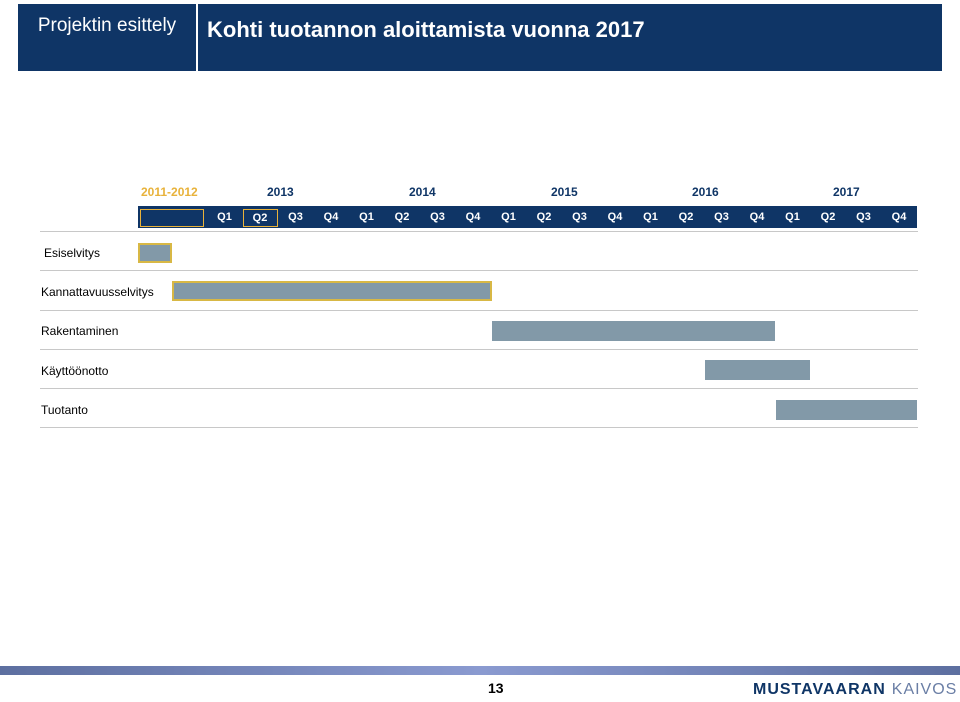  What do you see at coordinates (64, 410) in the screenshot?
I see `phase-label-tuotanto: Tuotanto` at bounding box center [64, 410].